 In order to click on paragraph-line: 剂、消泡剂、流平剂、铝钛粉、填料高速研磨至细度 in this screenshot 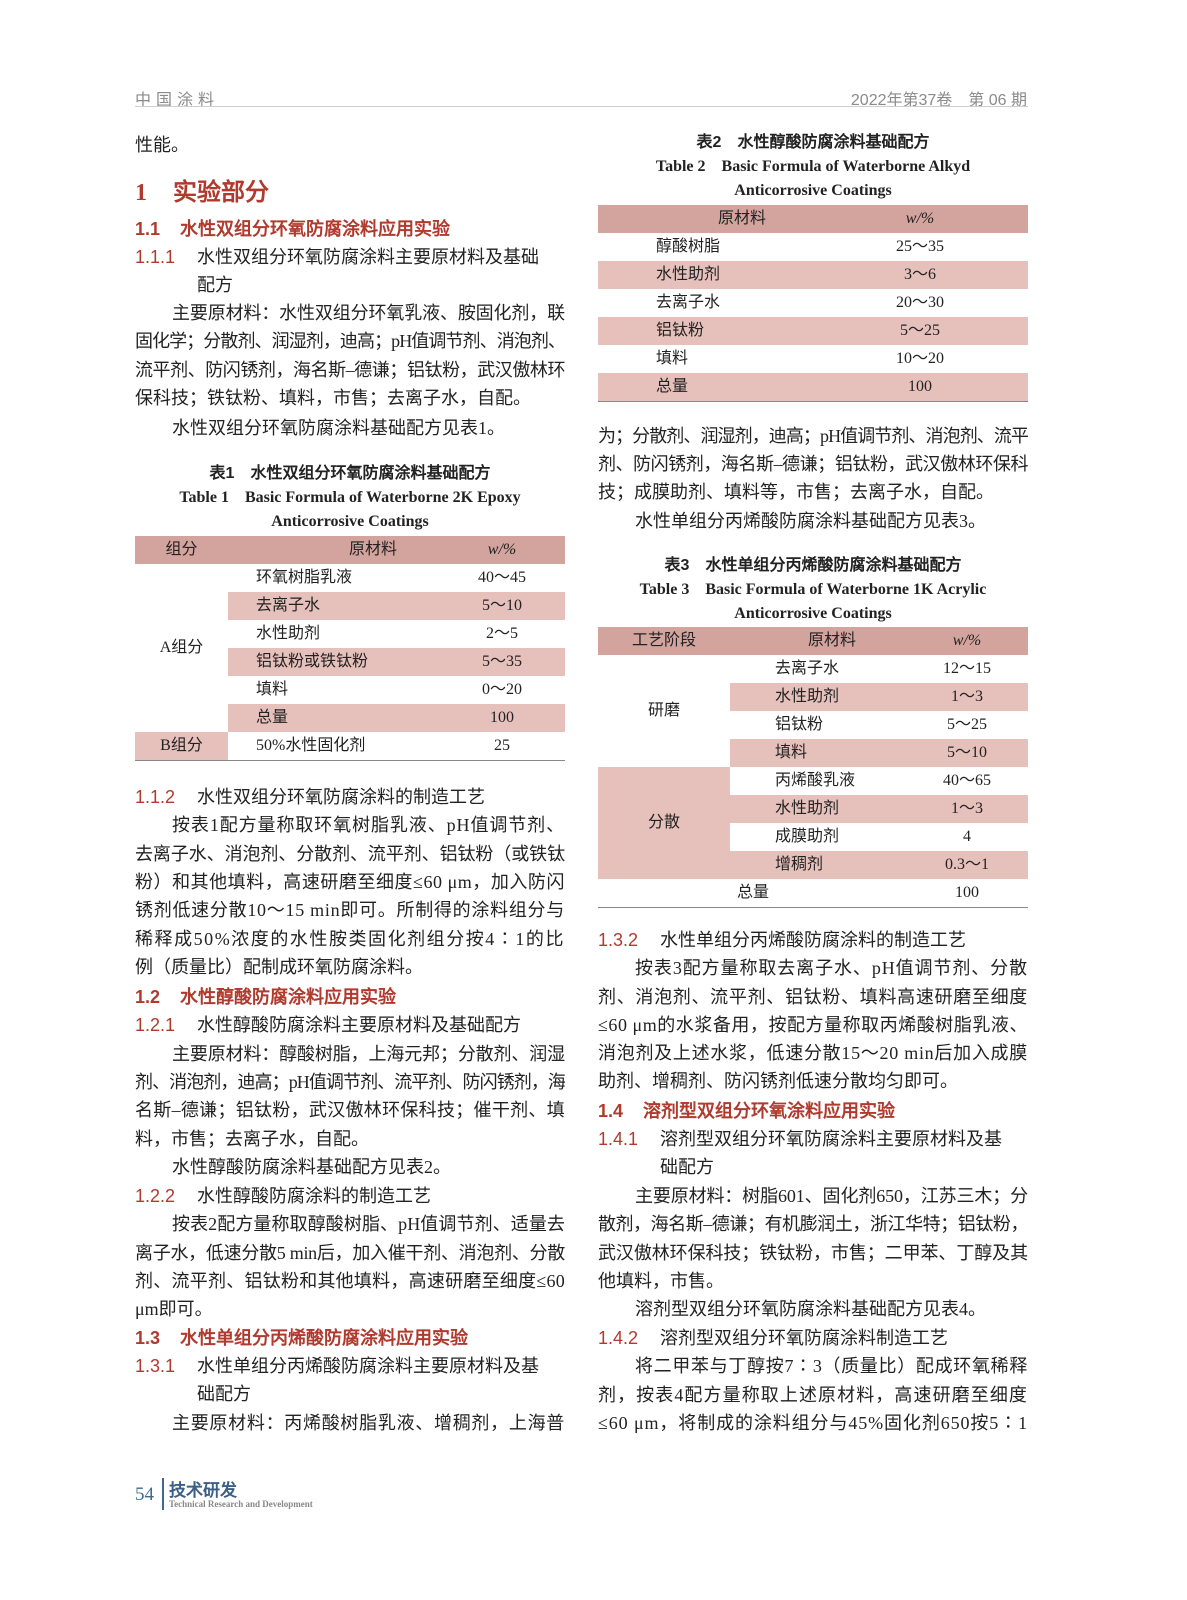, I will do `click(813, 997)`.